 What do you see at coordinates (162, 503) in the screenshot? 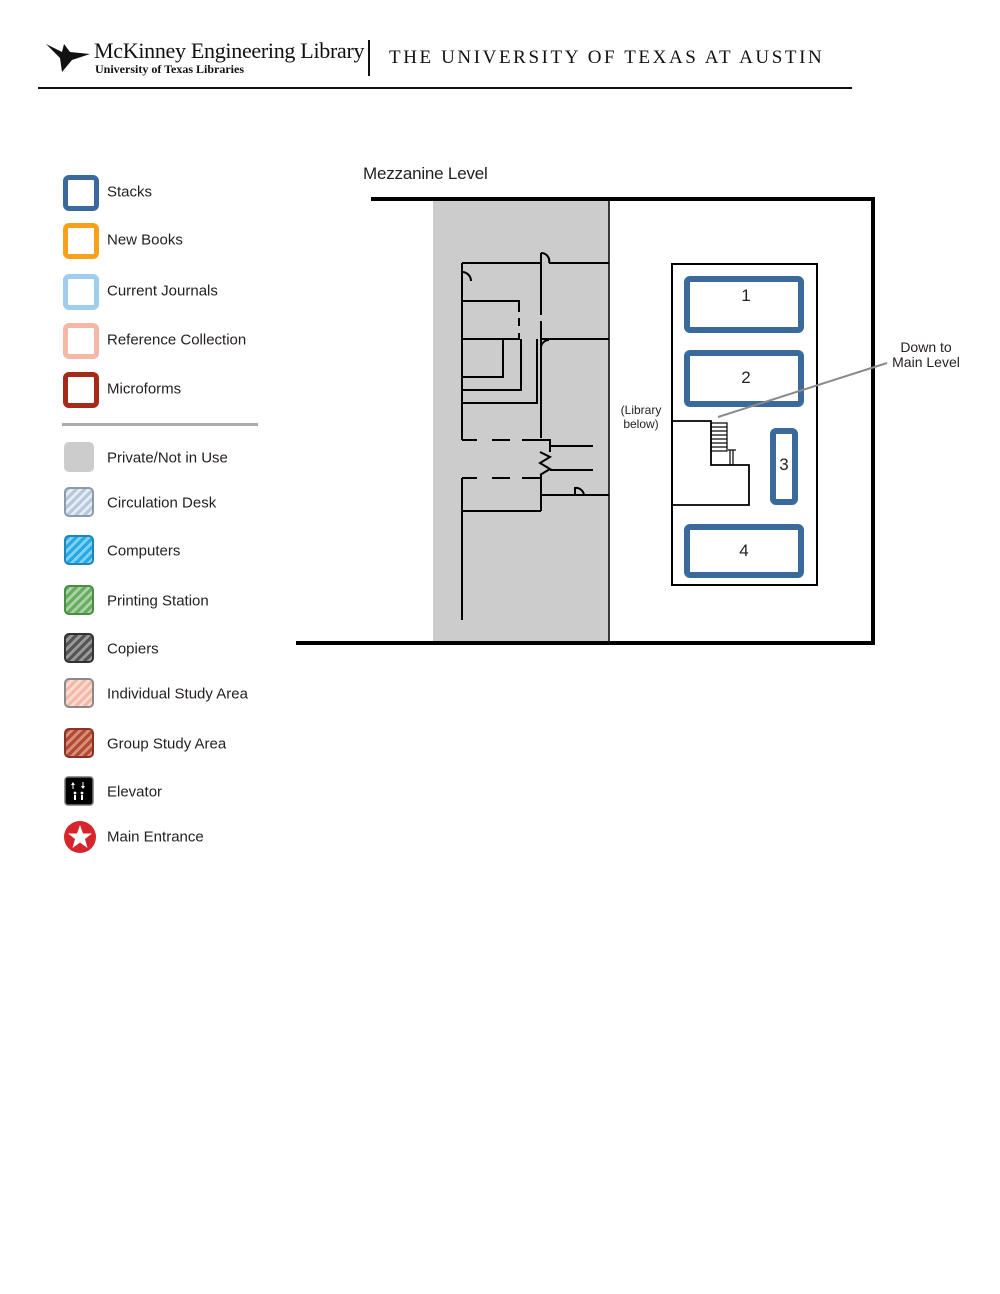
I see `legend-label: Circulation Desk` at bounding box center [162, 503].